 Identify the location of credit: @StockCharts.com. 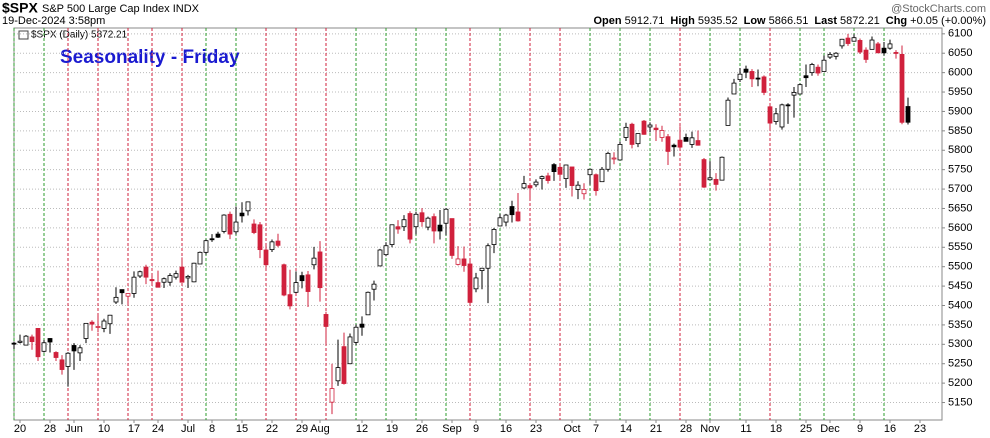
(938, 9).